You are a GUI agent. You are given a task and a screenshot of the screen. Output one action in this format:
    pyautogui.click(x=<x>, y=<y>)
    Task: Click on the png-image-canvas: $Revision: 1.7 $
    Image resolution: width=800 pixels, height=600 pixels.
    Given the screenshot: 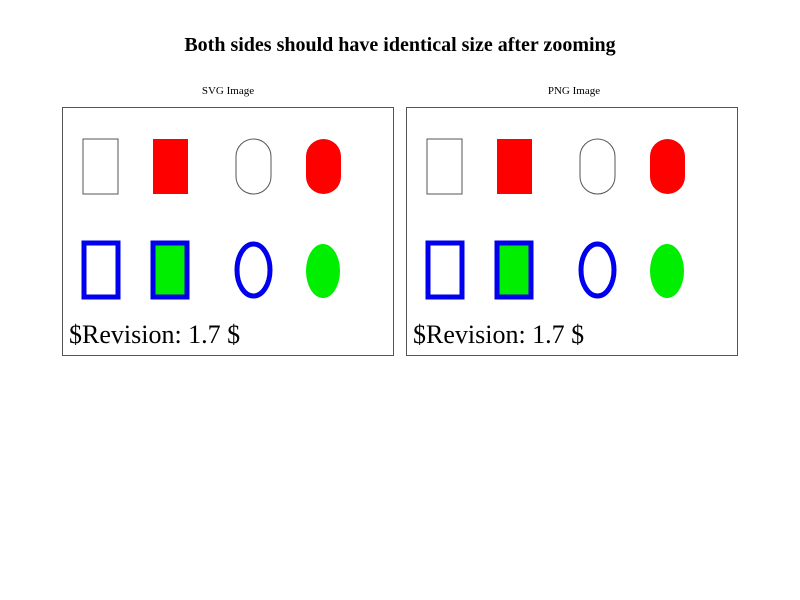 What is the action you would take?
    pyautogui.click(x=549, y=243)
    